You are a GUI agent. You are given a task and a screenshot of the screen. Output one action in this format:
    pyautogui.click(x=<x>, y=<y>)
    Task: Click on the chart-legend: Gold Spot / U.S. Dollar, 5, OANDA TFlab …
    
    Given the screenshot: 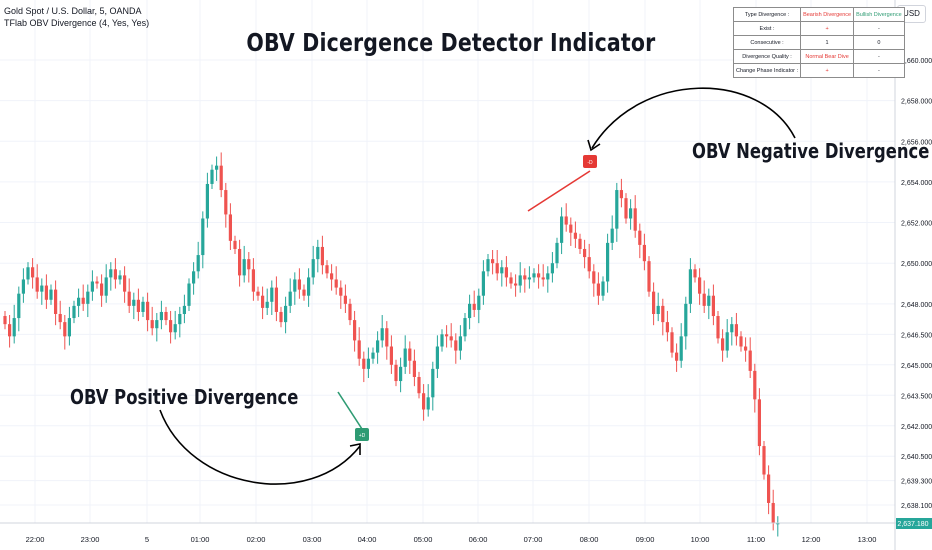 What is the action you would take?
    pyautogui.click(x=76, y=17)
    